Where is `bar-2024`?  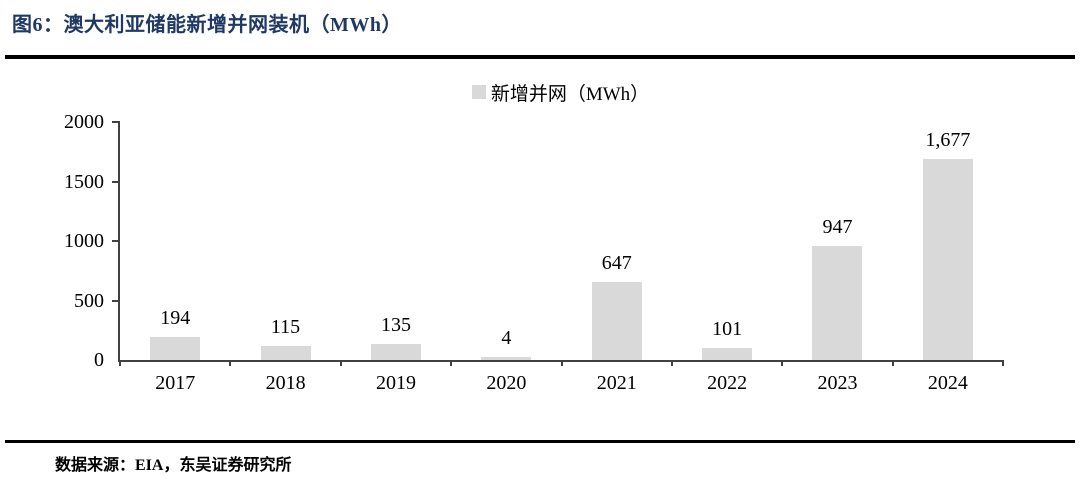 bar-2024 is located at coordinates (947, 259).